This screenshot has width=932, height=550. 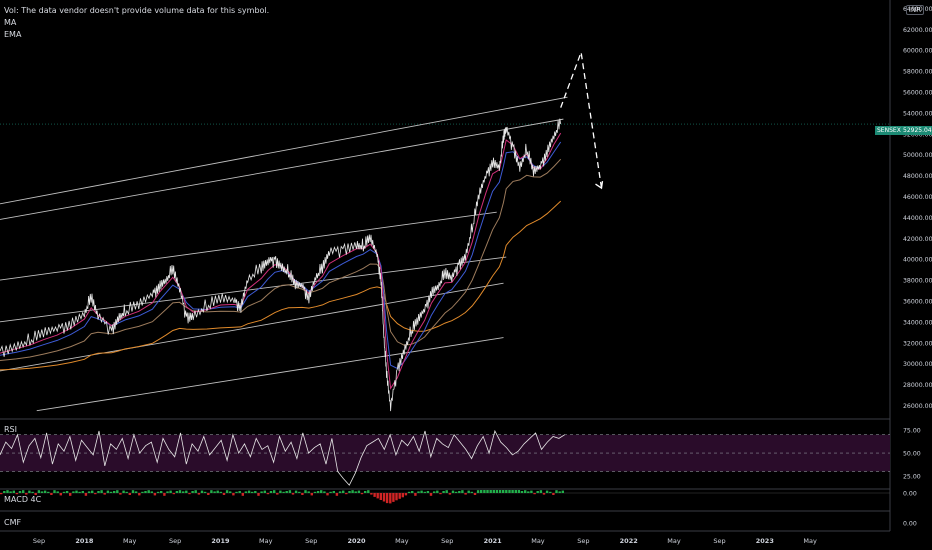 I want to click on currency-label: INR, so click(x=914, y=10).